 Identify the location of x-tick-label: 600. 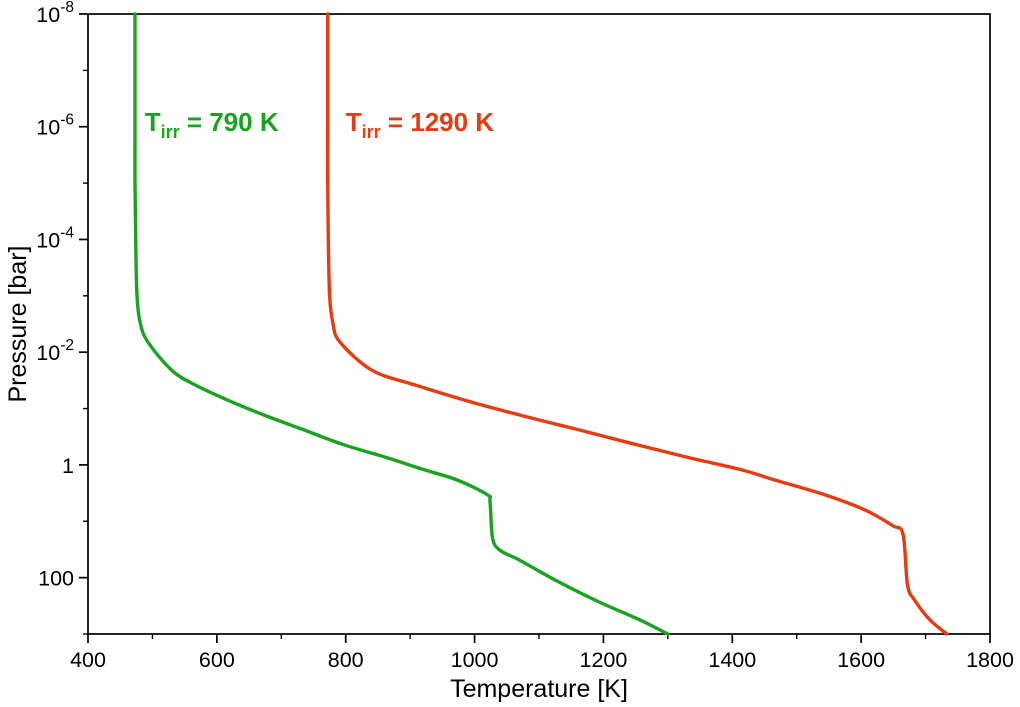
(217, 660).